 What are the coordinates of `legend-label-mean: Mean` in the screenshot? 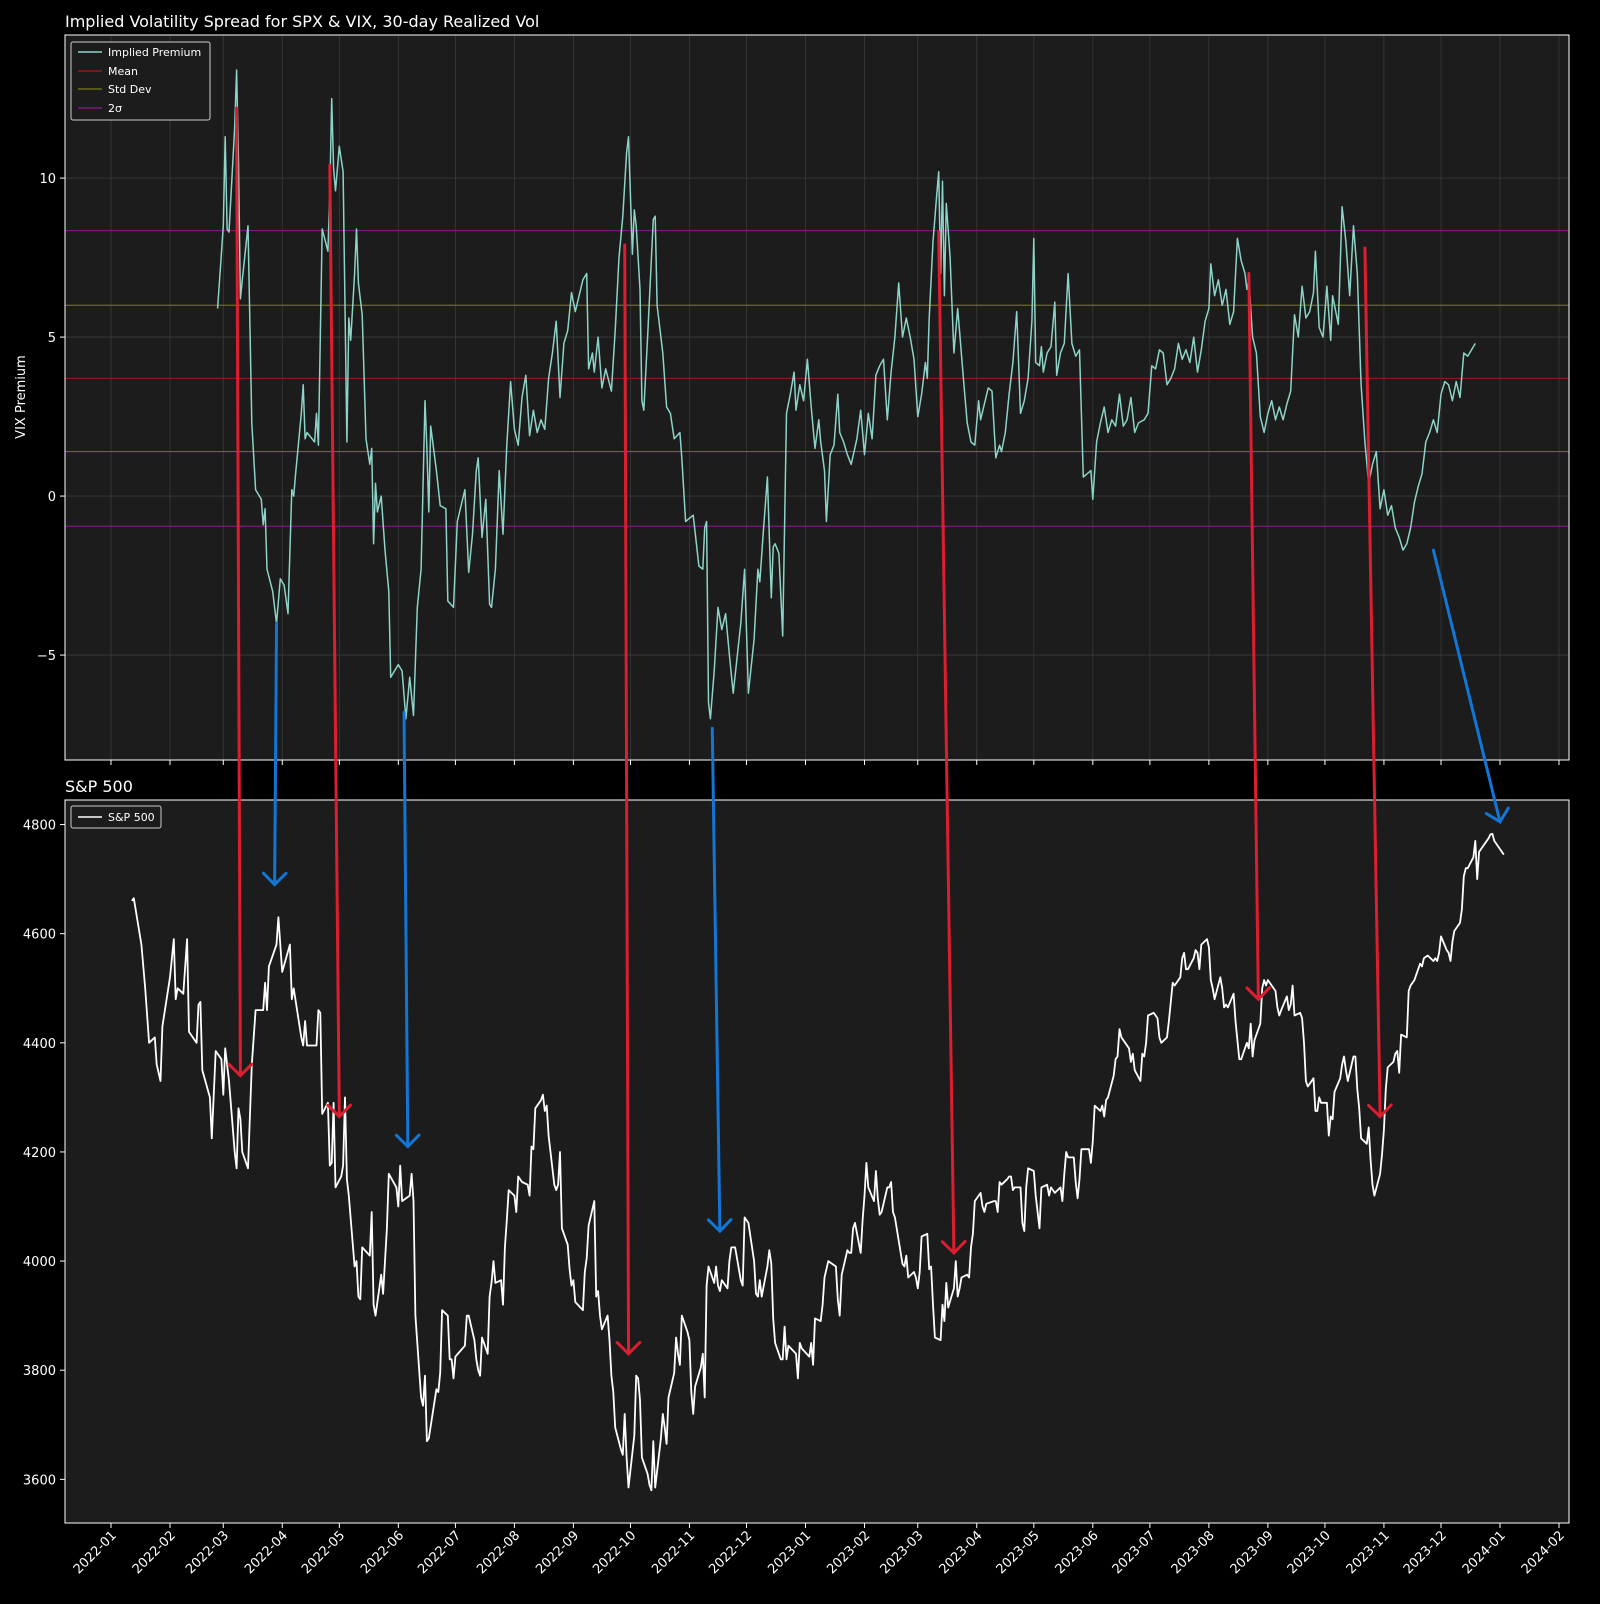 It's located at (123, 71).